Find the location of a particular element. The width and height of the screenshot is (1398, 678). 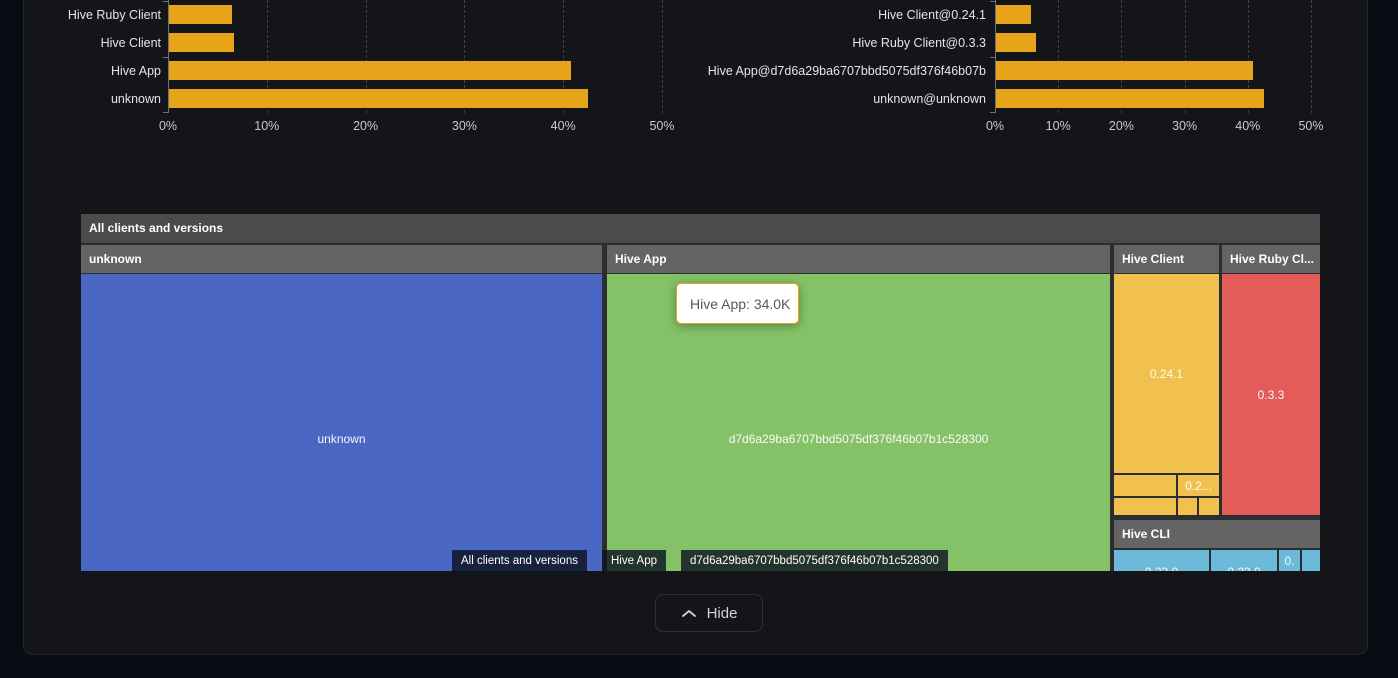

treemap-cell-label: 0. is located at coordinates (1289, 561).